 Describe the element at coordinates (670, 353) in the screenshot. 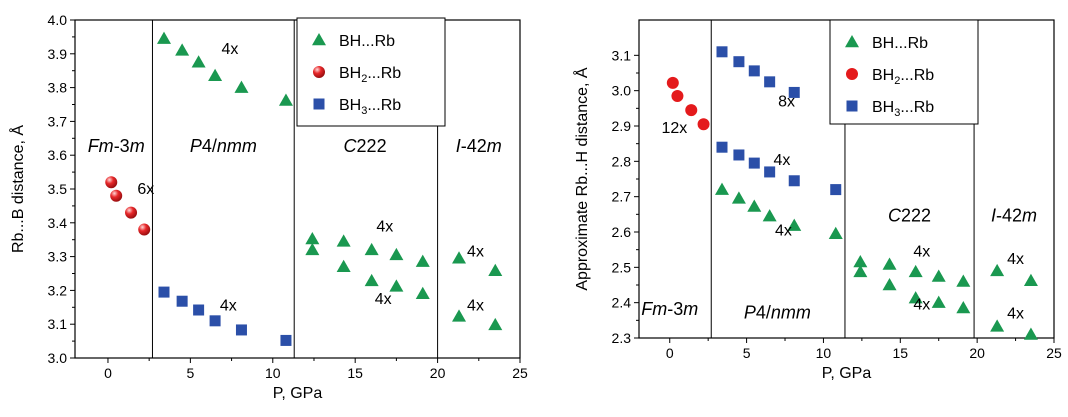

I see `x-tick-label-0: 0` at that location.